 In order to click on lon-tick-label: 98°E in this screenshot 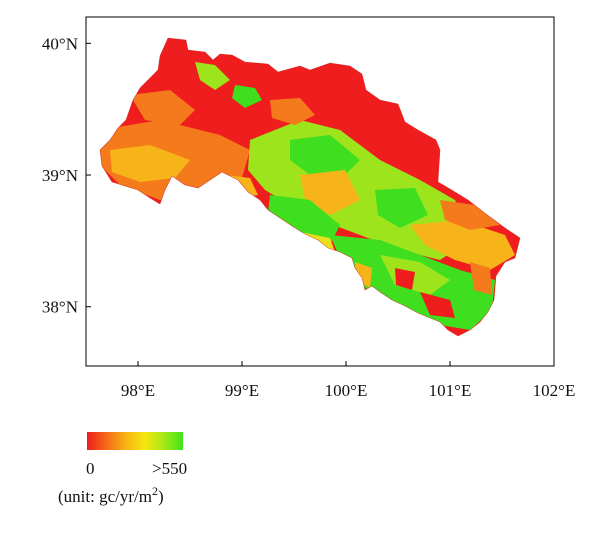, I will do `click(138, 390)`.